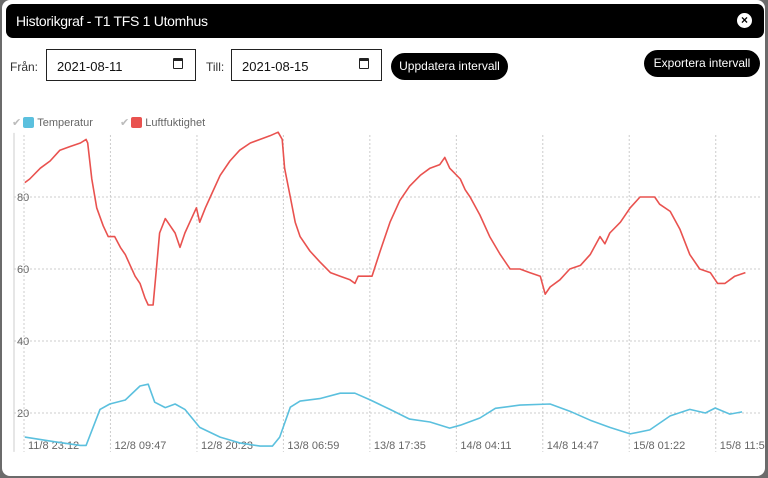  I want to click on close-icon: ×, so click(744, 20).